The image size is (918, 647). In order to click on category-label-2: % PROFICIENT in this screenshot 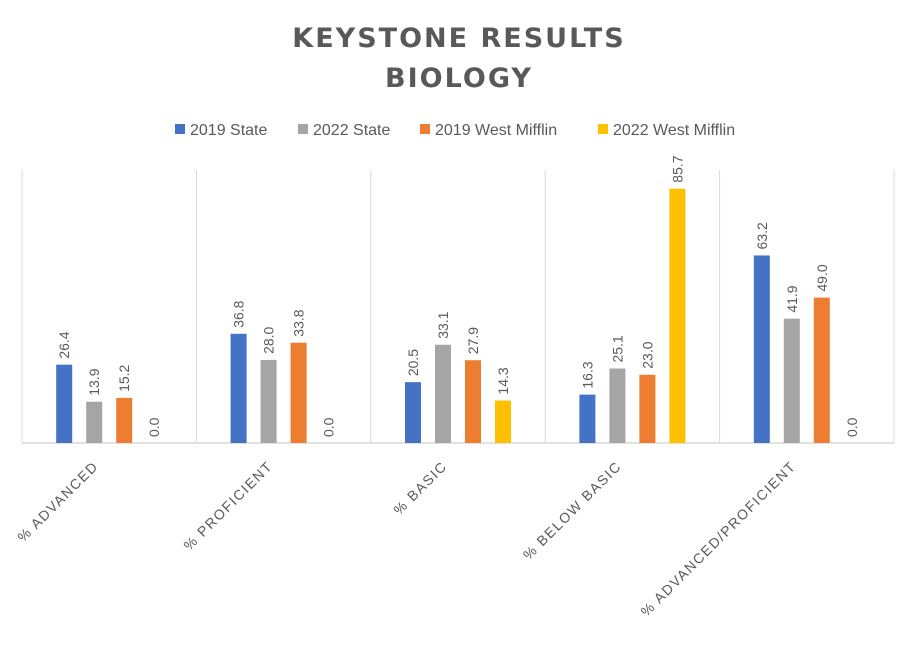, I will do `click(228, 506)`.